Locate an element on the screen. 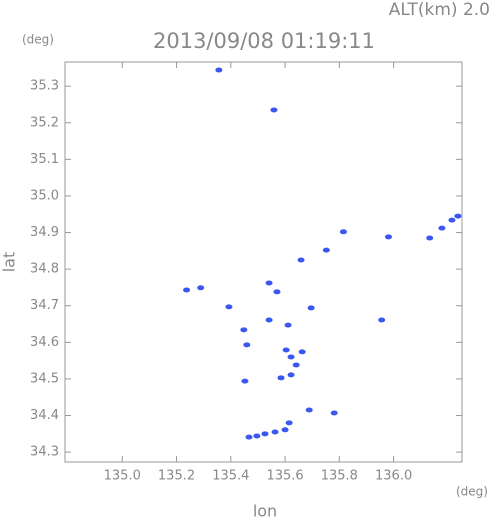 This screenshot has height=525, width=491. y-tick-label: 35.2 is located at coordinates (44, 122).